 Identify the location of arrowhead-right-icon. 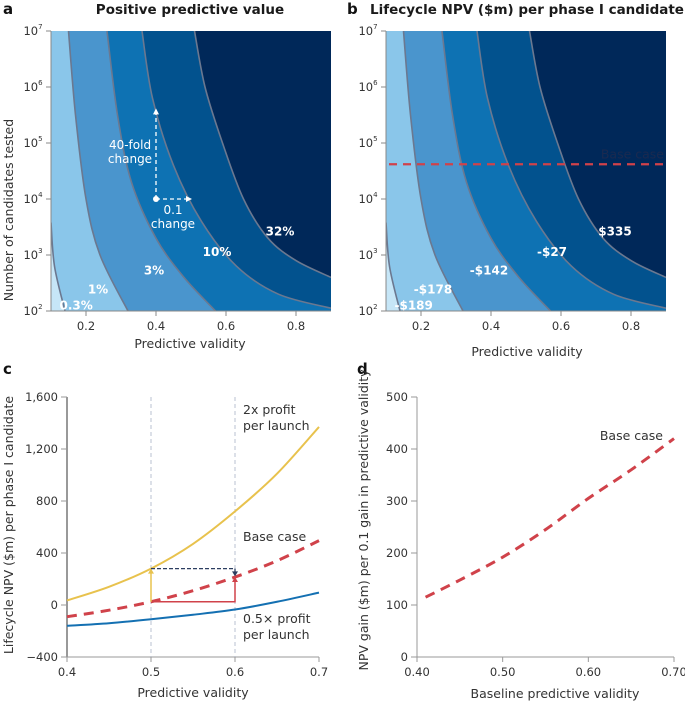
(189, 199).